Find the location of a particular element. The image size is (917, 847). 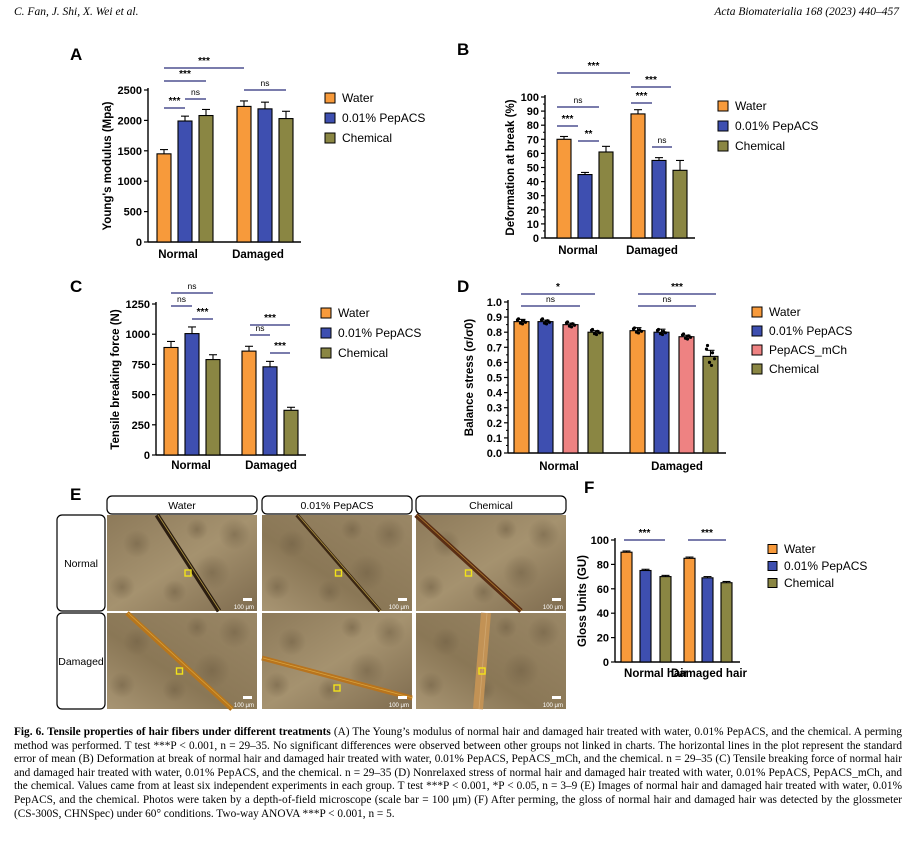

y-tick-label: 2000 is located at coordinates (130, 121).